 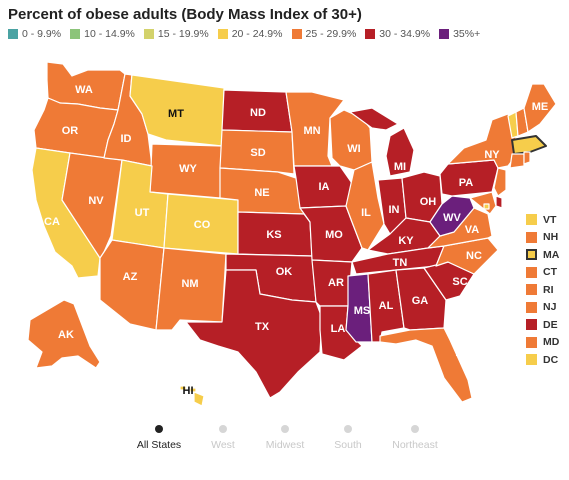 I want to click on state-label: OR, so click(x=70, y=131).